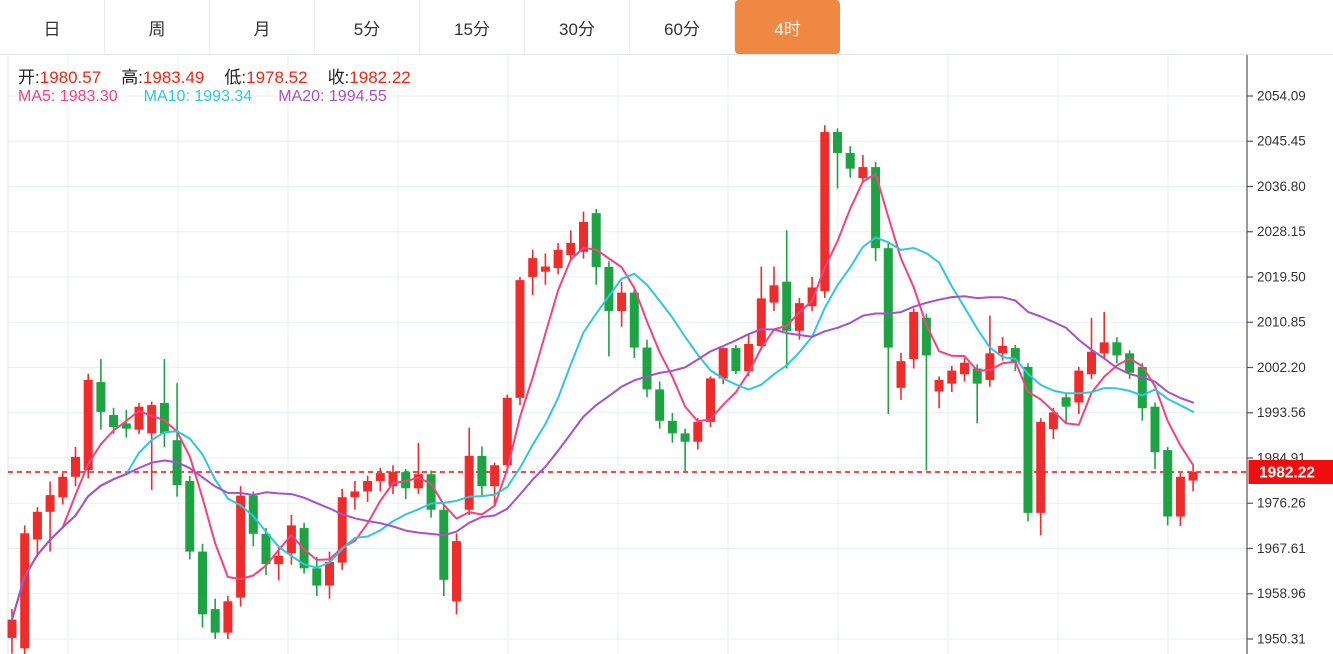 The height and width of the screenshot is (654, 1333). Describe the element at coordinates (367, 27) in the screenshot. I see `tab-5分: 5分` at that location.